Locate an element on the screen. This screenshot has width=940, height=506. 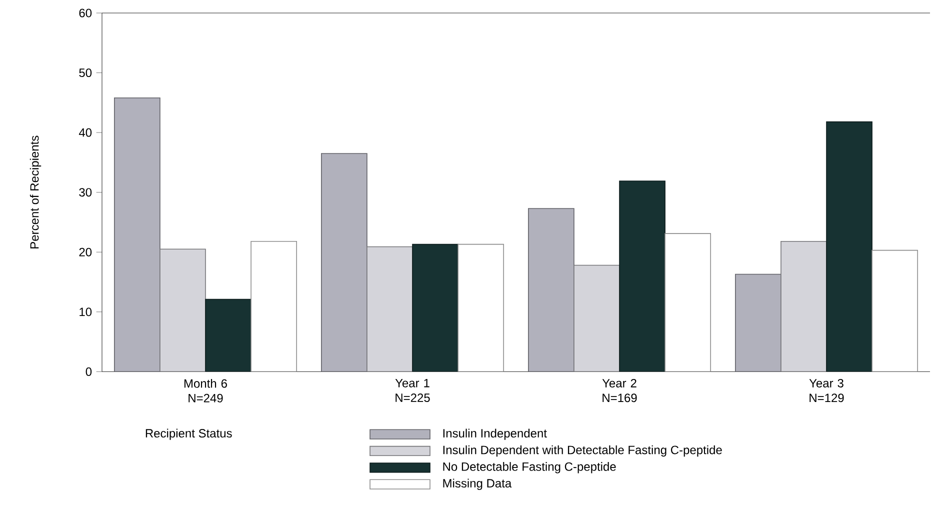
y-tick-label: 10 is located at coordinates (86, 312).